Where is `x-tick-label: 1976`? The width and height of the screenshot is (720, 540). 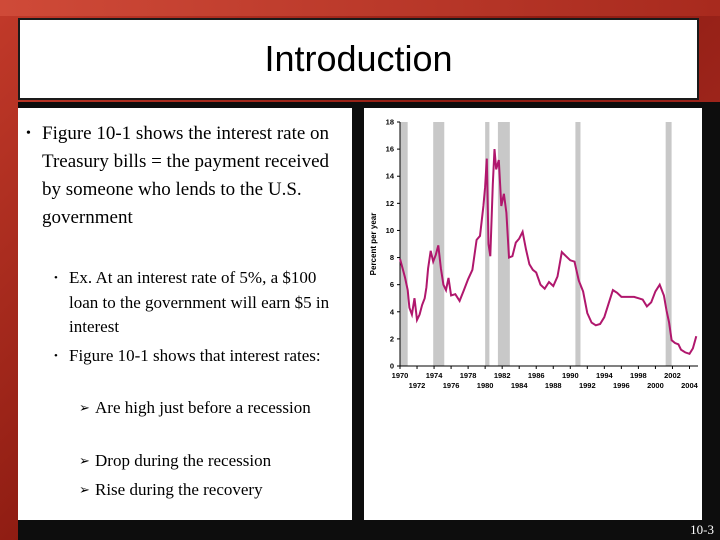
x-tick-label: 1976 is located at coordinates (451, 385).